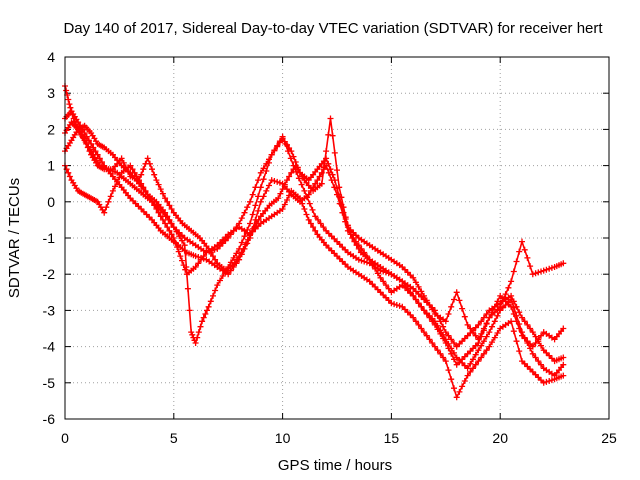 The image size is (640, 480). What do you see at coordinates (14, 238) in the screenshot?
I see `y-axis-label: SDTVAR / TECUs` at bounding box center [14, 238].